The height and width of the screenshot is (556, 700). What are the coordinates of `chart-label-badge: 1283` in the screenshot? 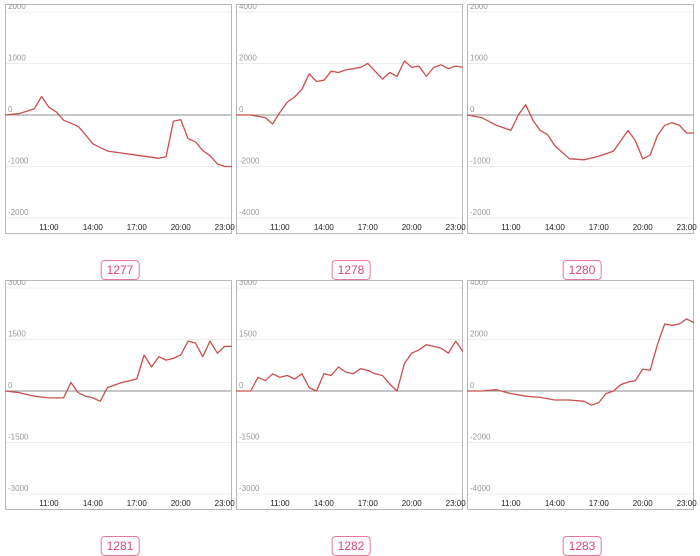 It's located at (582, 546).